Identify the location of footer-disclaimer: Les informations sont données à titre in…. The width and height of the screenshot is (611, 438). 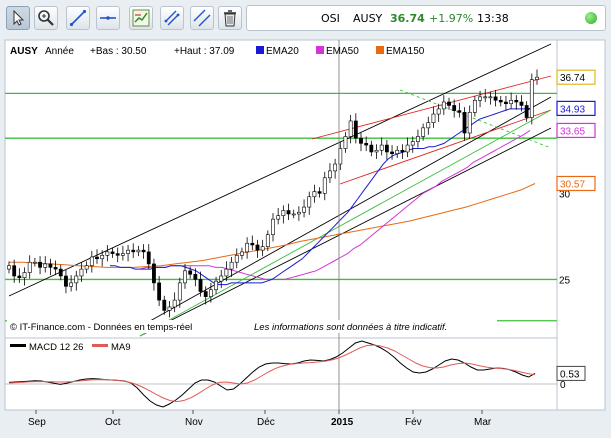
(350, 327).